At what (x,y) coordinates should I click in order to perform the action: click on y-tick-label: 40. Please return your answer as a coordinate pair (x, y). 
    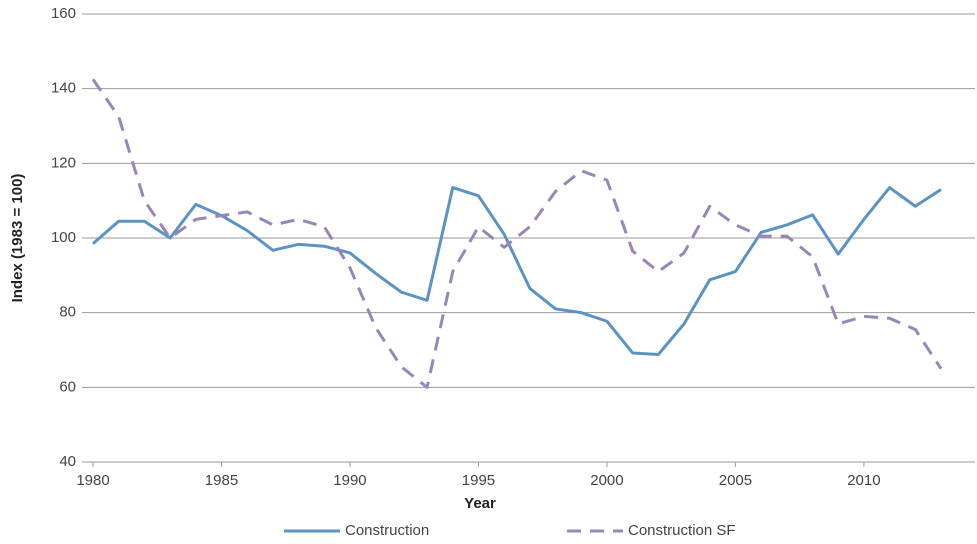
    Looking at the image, I should click on (67, 461).